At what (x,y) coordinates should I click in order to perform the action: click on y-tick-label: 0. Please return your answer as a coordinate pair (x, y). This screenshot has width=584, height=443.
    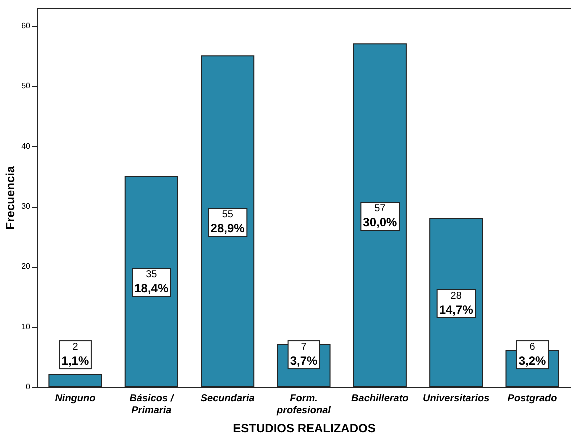
    Looking at the image, I should click on (29, 387).